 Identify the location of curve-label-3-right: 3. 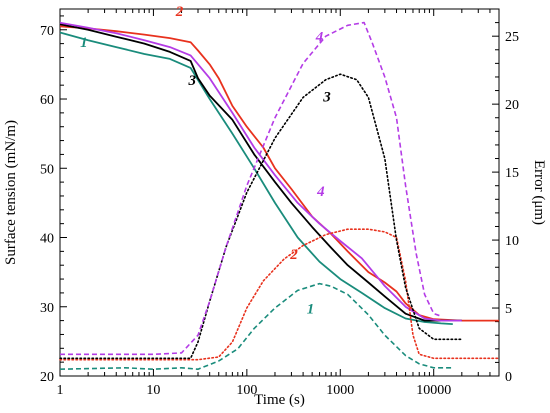
(326, 97).